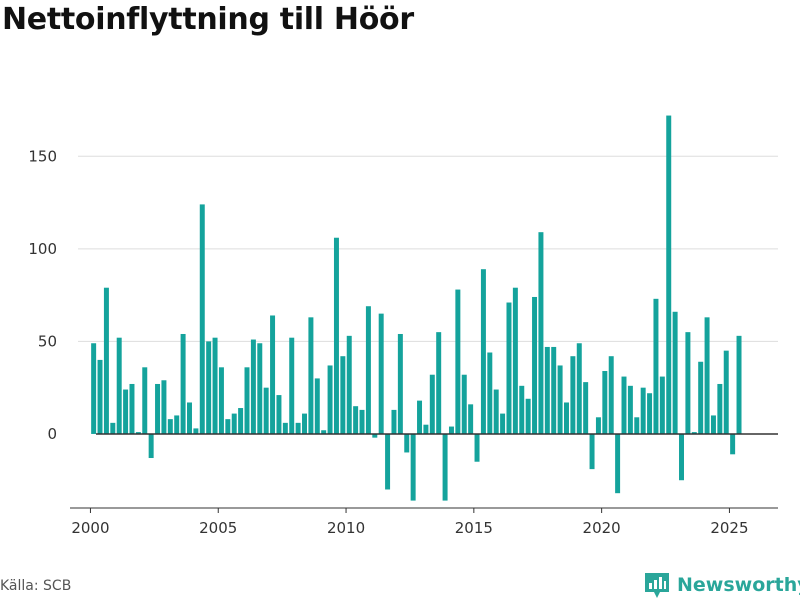 The width and height of the screenshot is (800, 600). Describe the element at coordinates (90, 528) in the screenshot. I see `x-tick-label: 2000` at that location.